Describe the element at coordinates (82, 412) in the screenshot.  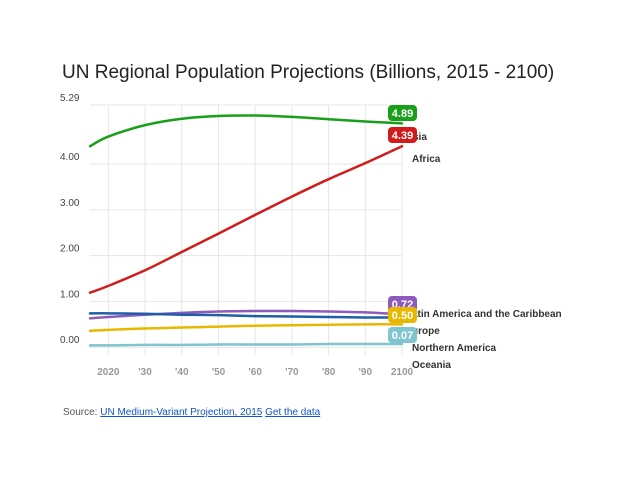
I see `source-prefix: Source:` at that location.